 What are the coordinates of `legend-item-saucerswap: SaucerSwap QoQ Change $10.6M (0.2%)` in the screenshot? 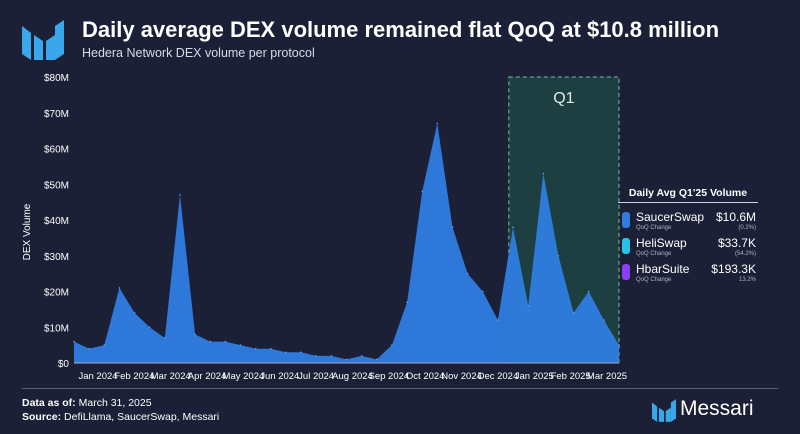 It's located at (688, 222).